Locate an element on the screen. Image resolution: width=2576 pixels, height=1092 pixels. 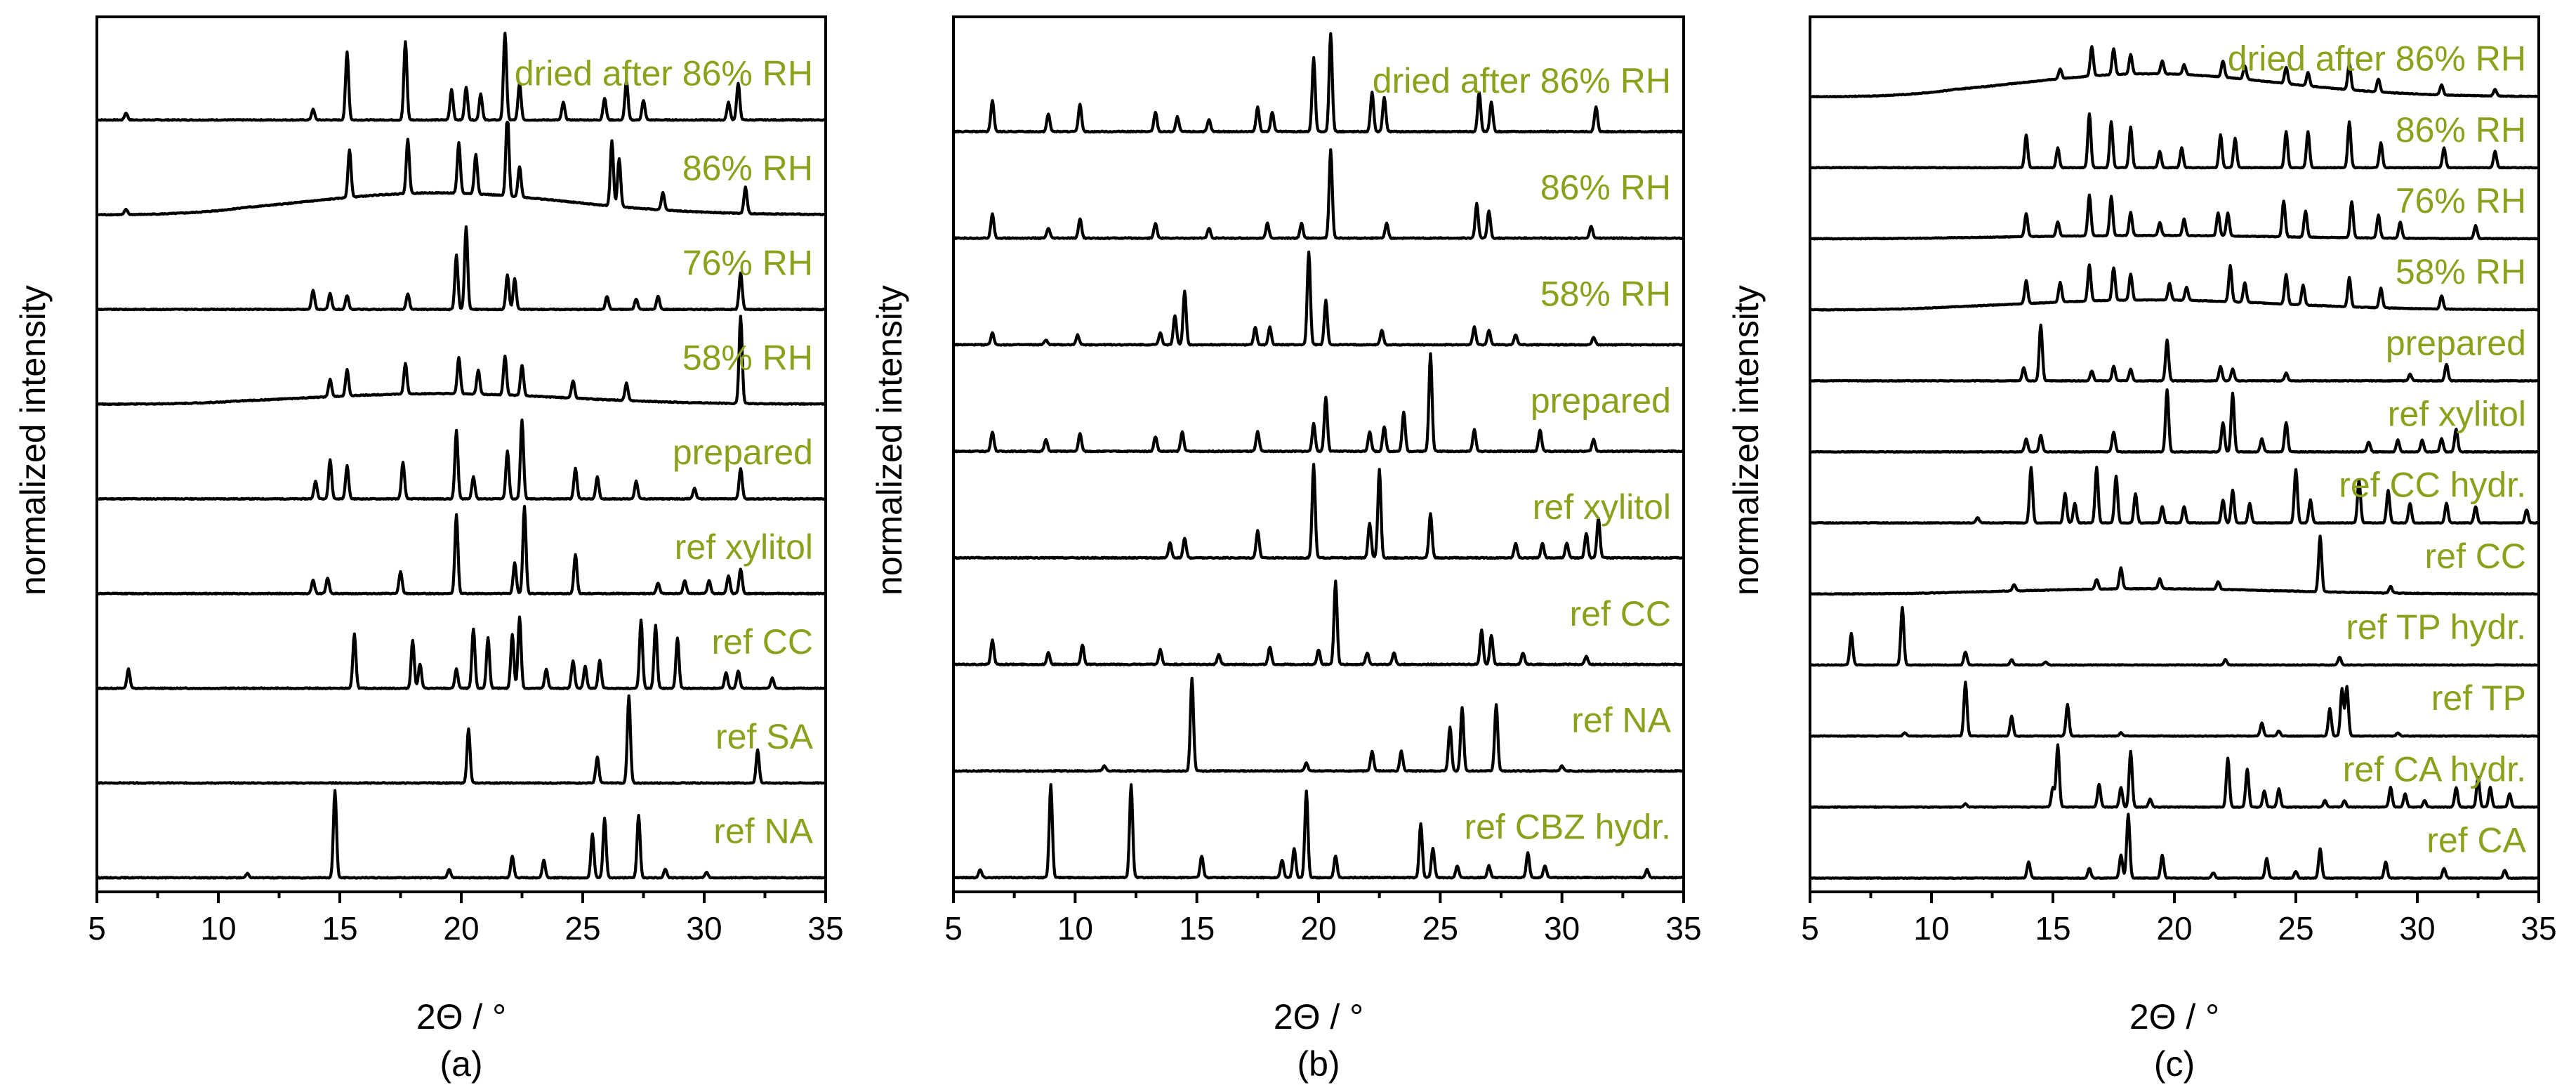
trace-ref-sa is located at coordinates (461, 739).